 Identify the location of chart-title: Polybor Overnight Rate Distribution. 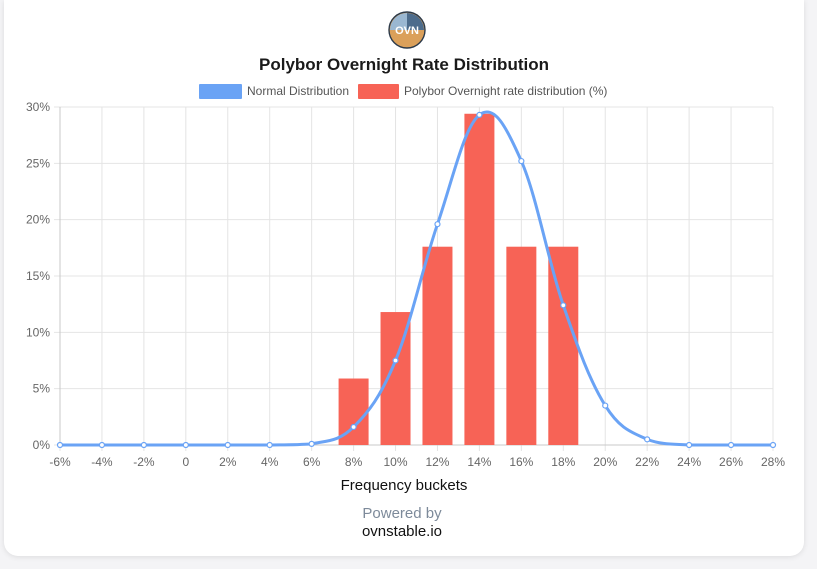
(404, 64).